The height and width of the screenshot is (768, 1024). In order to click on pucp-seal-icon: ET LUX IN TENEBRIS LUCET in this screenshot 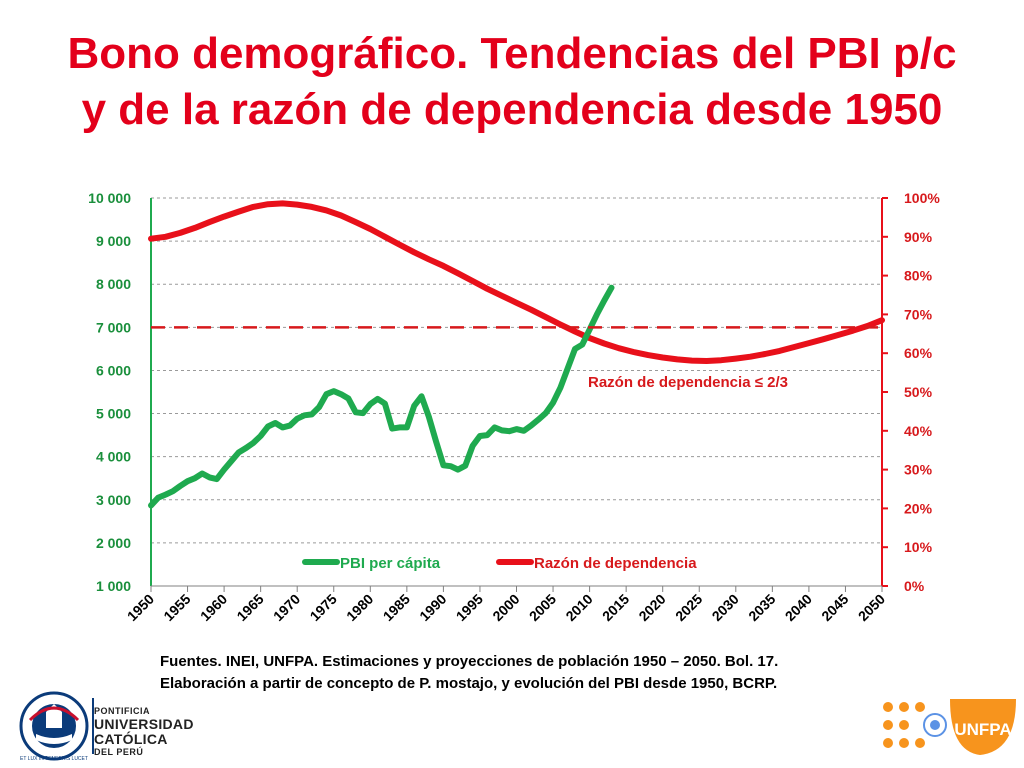, I will do `click(56, 726)`.